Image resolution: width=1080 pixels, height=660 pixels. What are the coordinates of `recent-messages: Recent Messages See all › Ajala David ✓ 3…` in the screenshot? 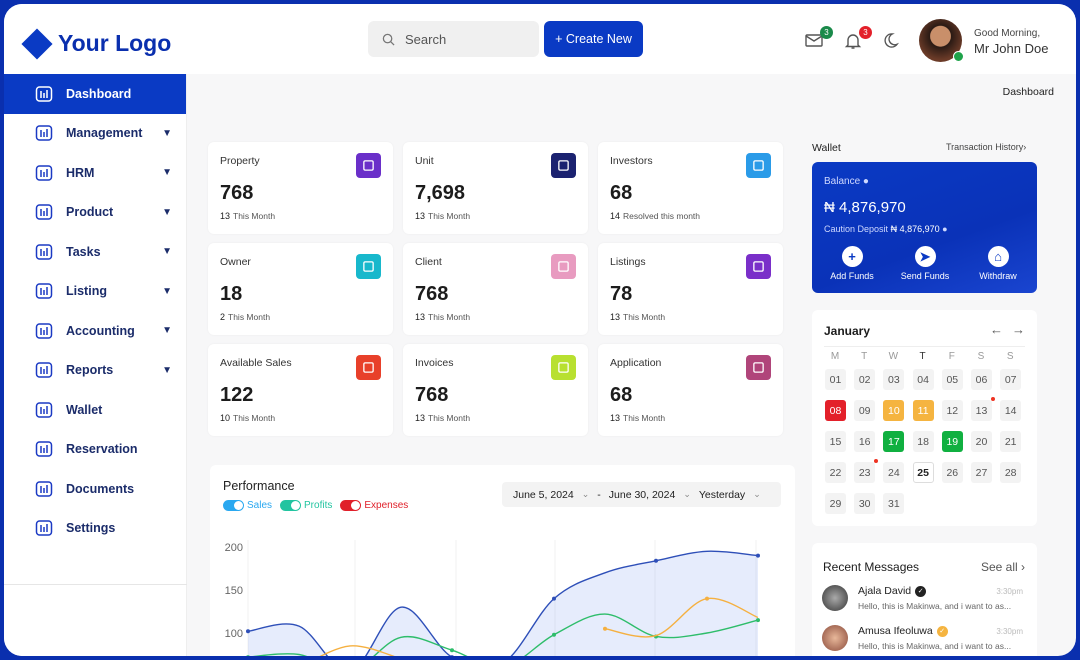 It's located at (924, 599).